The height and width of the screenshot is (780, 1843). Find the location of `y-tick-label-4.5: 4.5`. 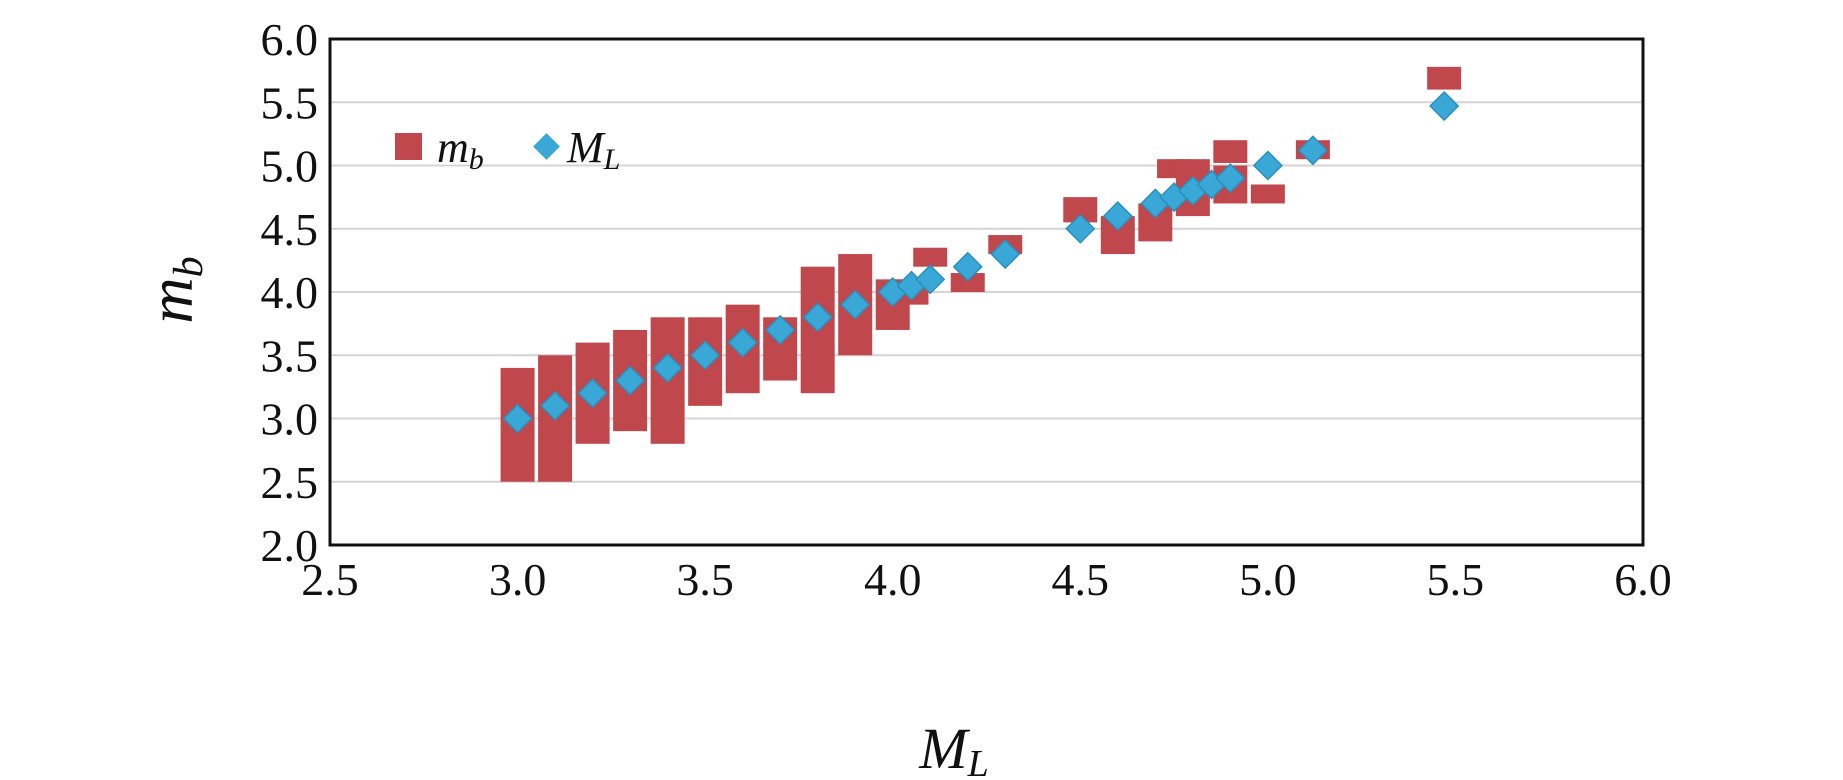

y-tick-label-4.5: 4.5 is located at coordinates (290, 229).